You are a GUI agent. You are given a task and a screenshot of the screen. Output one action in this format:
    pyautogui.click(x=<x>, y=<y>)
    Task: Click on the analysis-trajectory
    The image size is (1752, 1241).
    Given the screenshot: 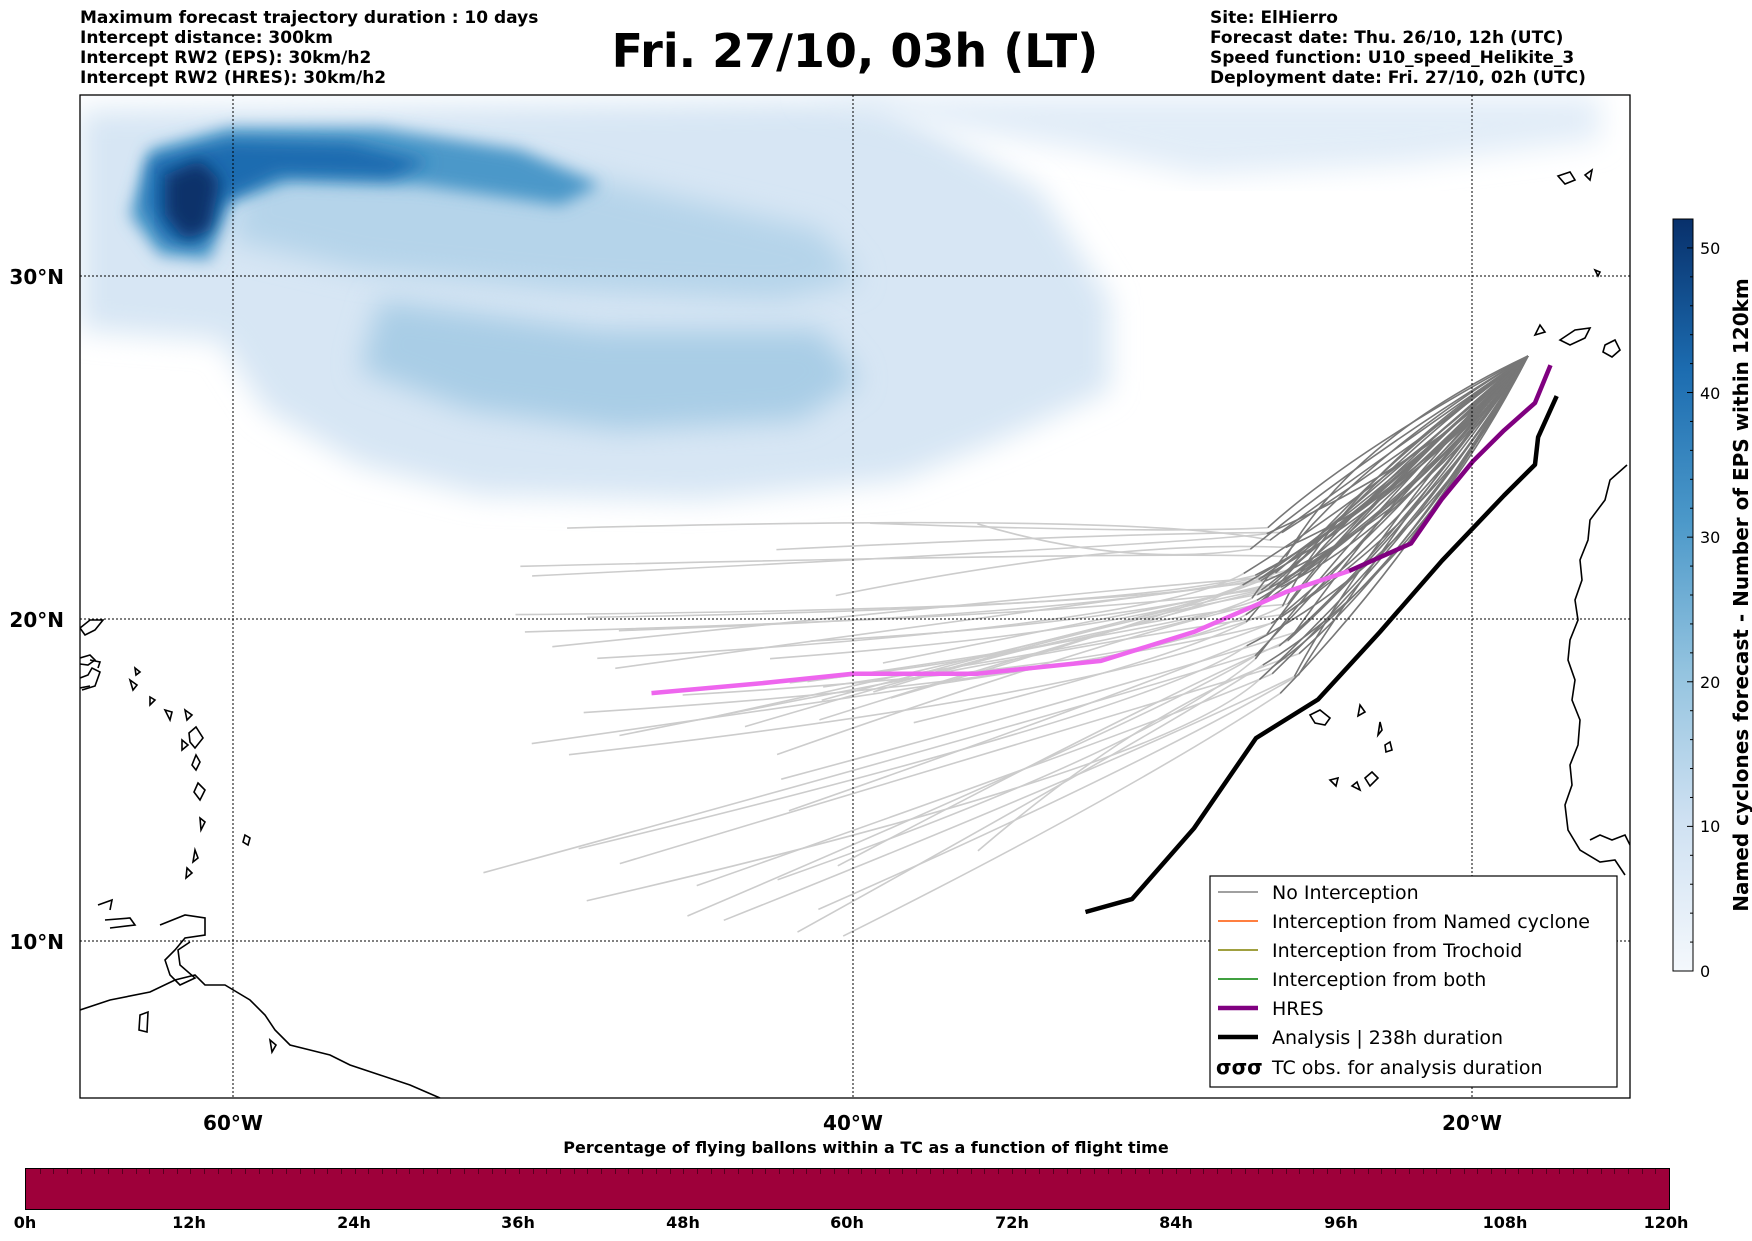 What is the action you would take?
    pyautogui.click(x=1321, y=655)
    